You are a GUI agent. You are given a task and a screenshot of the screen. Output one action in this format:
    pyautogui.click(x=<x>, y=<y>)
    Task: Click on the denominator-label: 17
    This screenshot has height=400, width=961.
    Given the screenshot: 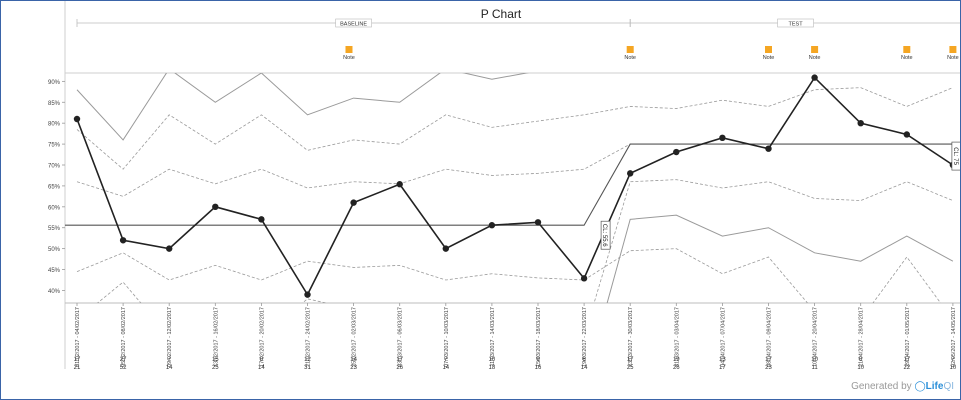 What is the action you would take?
    pyautogui.click(x=722, y=368)
    